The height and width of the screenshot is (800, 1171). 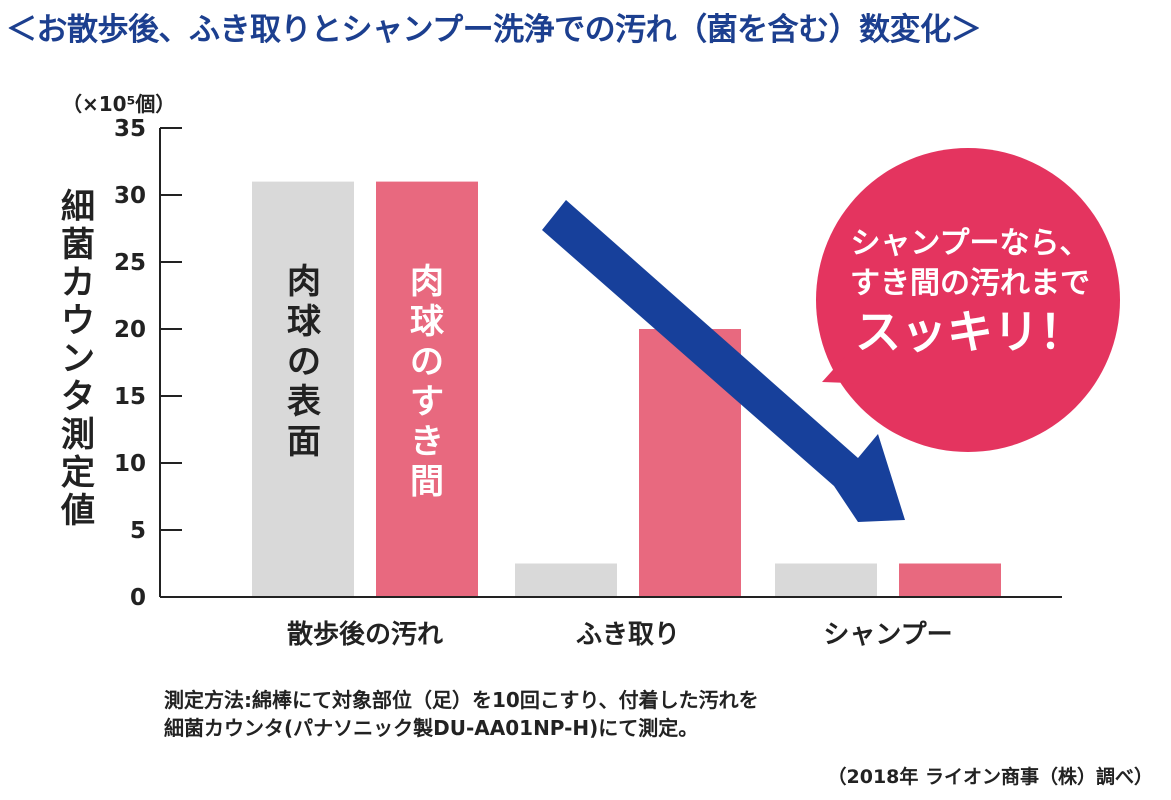 What do you see at coordinates (130, 330) in the screenshot?
I see `y-tick-label: 20` at bounding box center [130, 330].